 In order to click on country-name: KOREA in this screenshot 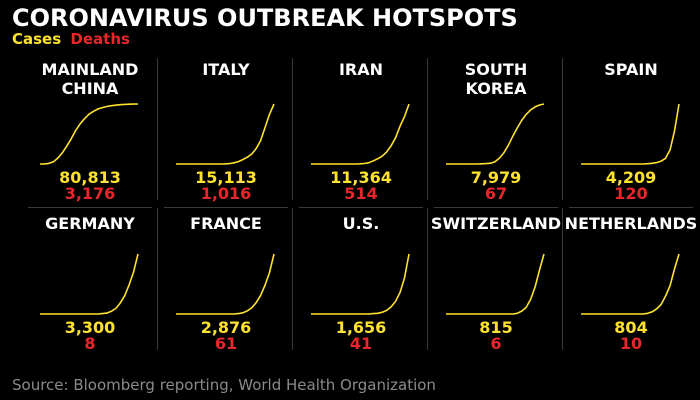, I will do `click(496, 88)`.